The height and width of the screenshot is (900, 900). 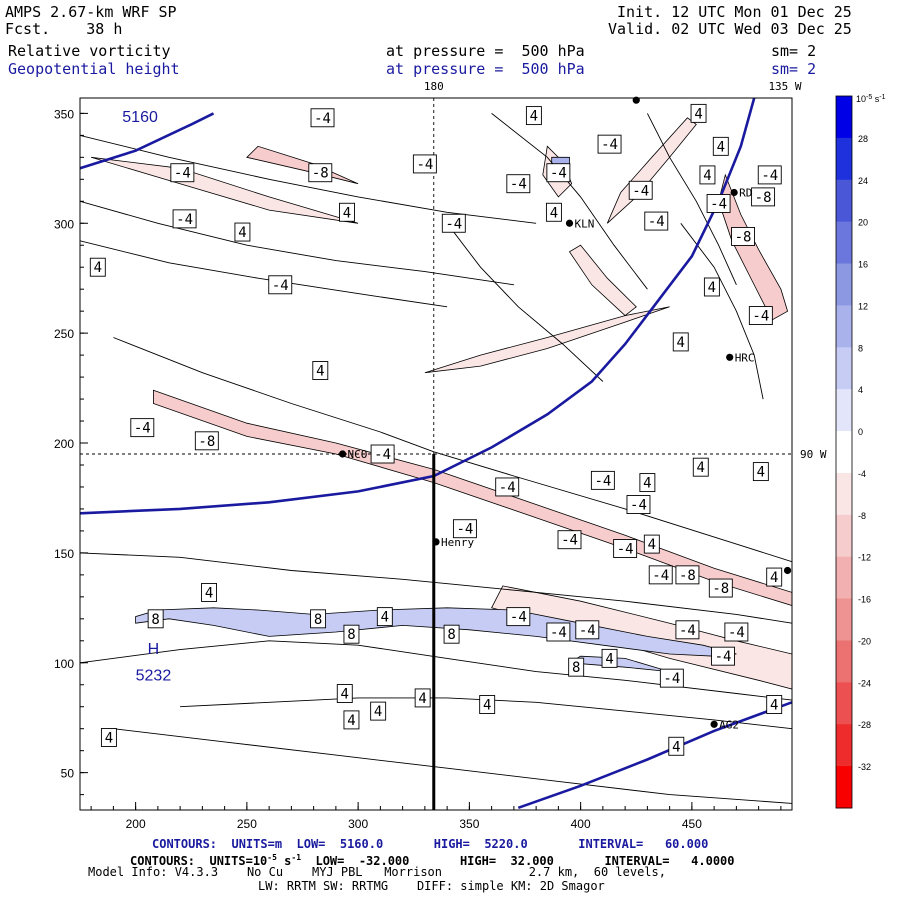 What do you see at coordinates (671, 679) in the screenshot?
I see `contour-label-73: -4` at bounding box center [671, 679].